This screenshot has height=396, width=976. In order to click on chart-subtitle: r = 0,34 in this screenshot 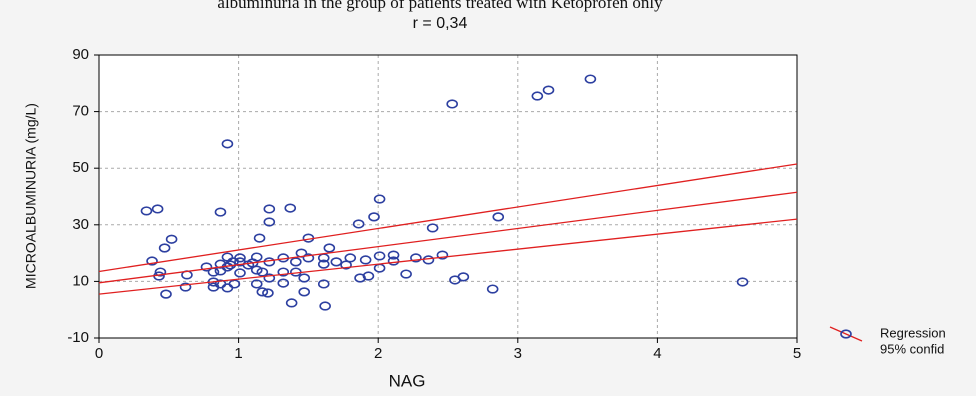, I will do `click(440, 23)`.